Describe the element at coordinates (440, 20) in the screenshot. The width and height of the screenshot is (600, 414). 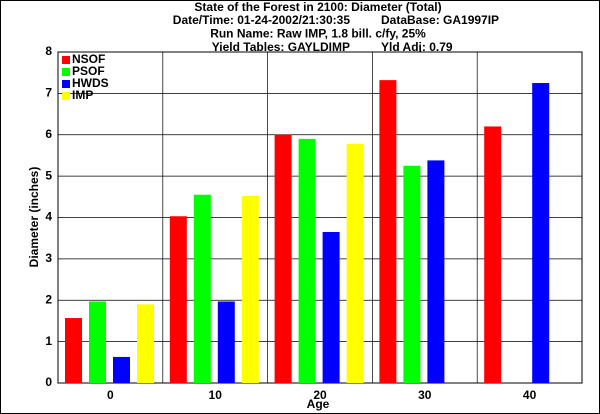
I see `subtitle: DataBase: GA1997IP` at that location.